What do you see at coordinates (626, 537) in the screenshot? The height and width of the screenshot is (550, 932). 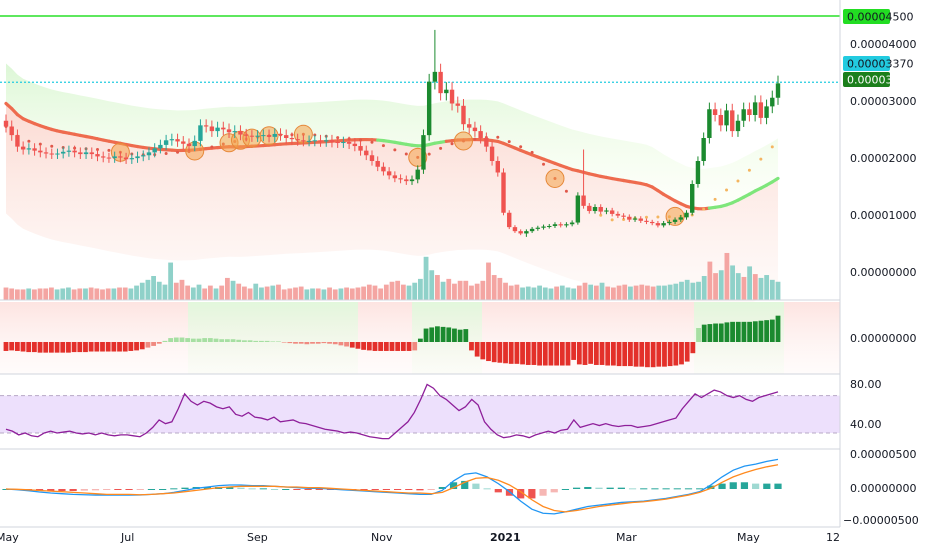 I see `time-axis-label: Mar` at bounding box center [626, 537].